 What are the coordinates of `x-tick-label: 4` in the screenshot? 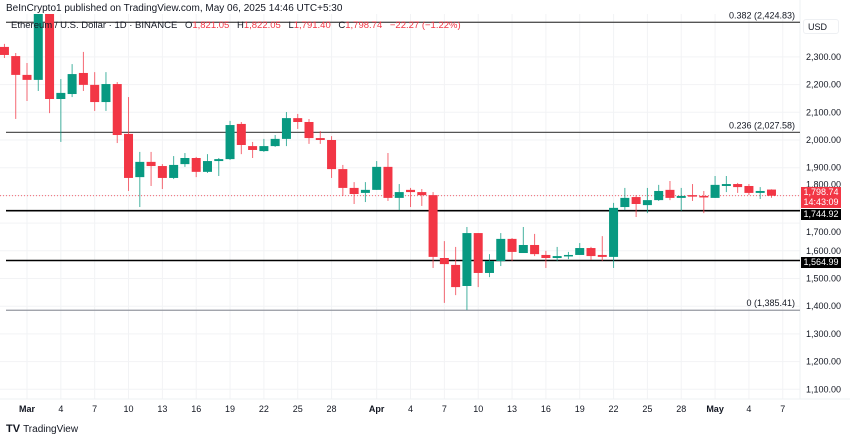 It's located at (748, 409).